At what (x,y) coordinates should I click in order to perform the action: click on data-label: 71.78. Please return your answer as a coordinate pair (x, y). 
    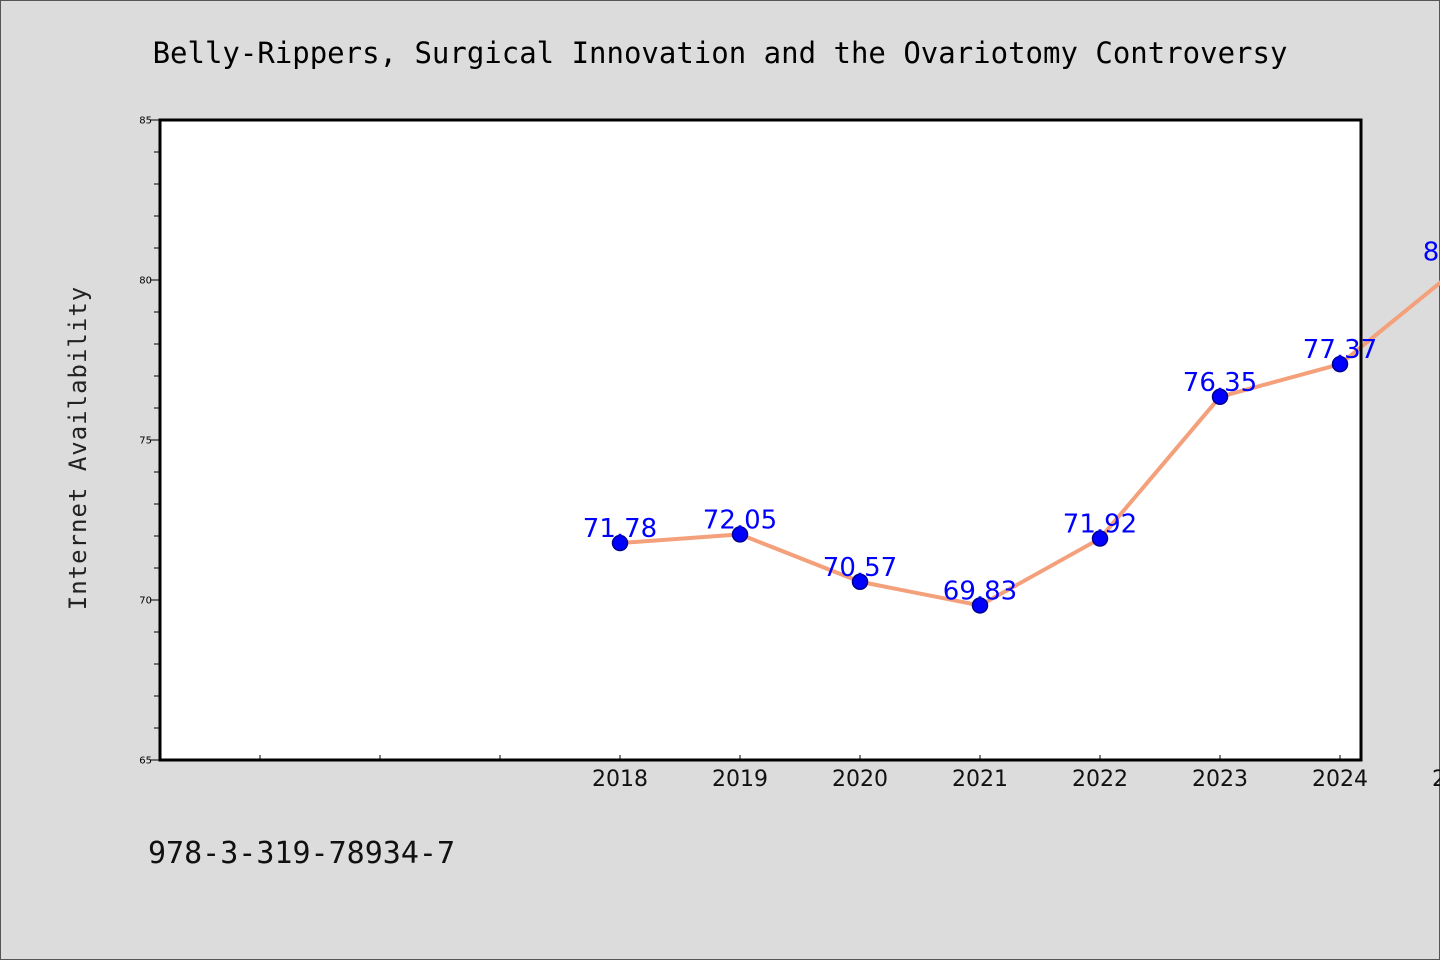
    Looking at the image, I should click on (620, 529).